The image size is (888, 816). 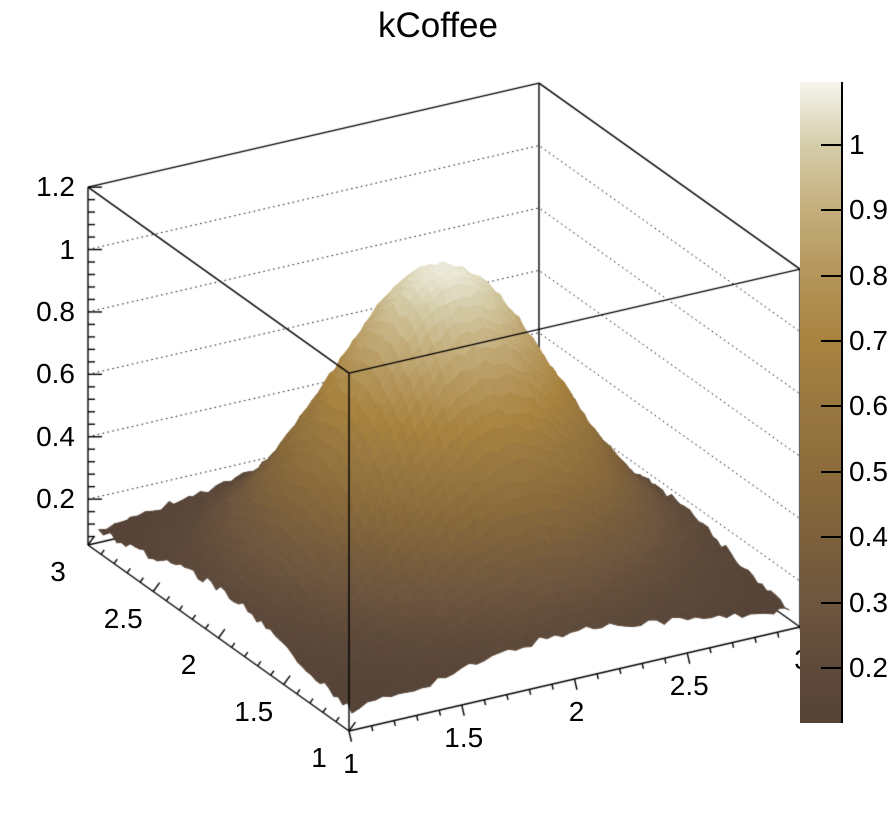 What do you see at coordinates (438, 25) in the screenshot?
I see `chart-title: kCoffee` at bounding box center [438, 25].